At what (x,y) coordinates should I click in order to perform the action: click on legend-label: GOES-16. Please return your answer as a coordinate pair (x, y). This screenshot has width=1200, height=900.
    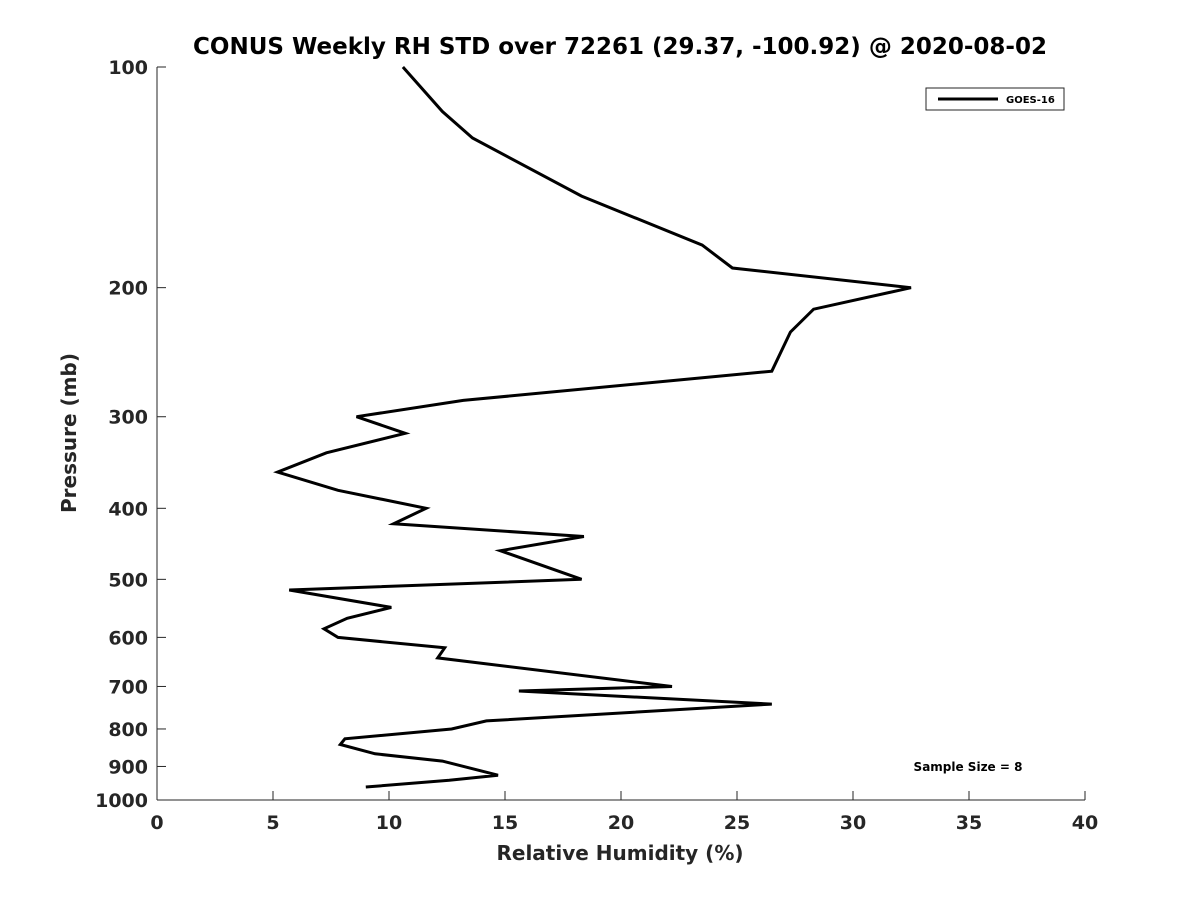
    Looking at the image, I should click on (1030, 100).